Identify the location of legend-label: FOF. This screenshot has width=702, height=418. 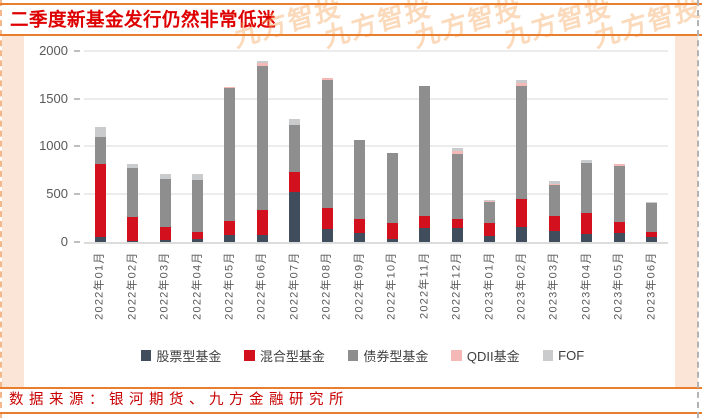
(571, 355).